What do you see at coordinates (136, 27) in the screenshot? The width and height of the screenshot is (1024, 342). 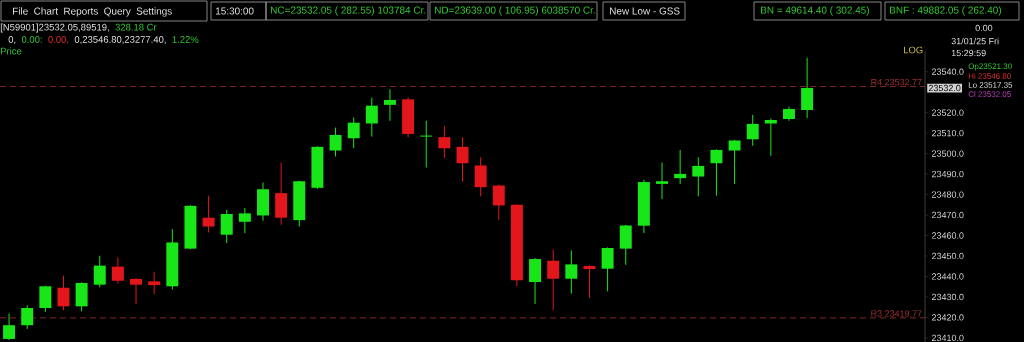 I see `text: 328.18 Cr` at bounding box center [136, 27].